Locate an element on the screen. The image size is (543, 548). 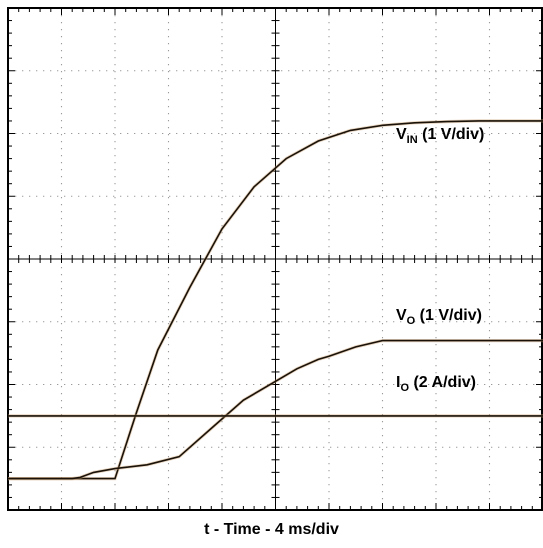
vin-trace-label: VIN (1 V/div) is located at coordinates (440, 136).